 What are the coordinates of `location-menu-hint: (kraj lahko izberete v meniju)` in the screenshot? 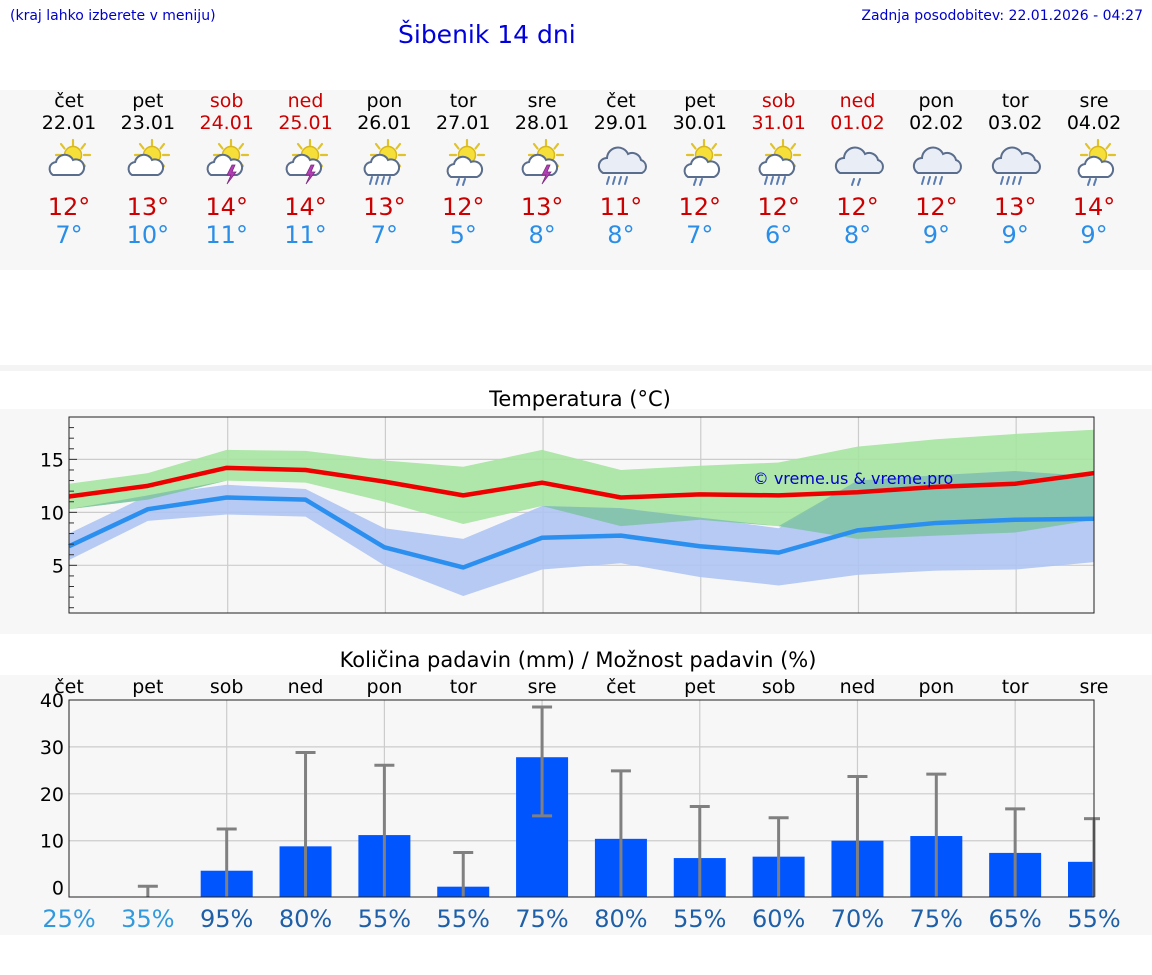 It's located at (113, 16).